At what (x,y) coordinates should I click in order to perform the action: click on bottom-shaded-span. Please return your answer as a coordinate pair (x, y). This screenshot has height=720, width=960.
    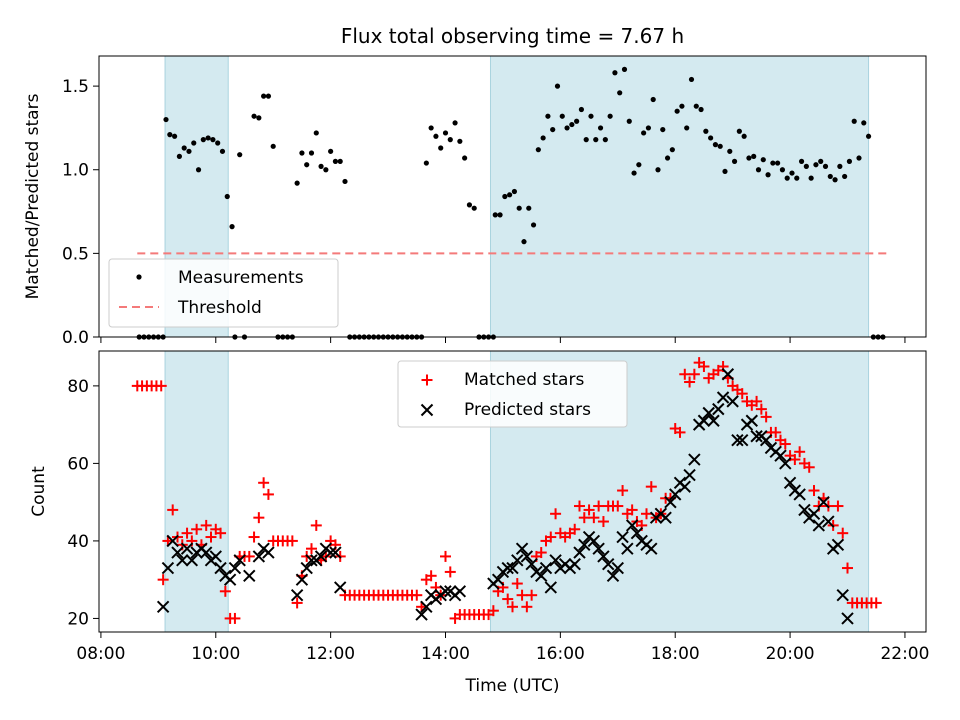
    Looking at the image, I should click on (196, 491).